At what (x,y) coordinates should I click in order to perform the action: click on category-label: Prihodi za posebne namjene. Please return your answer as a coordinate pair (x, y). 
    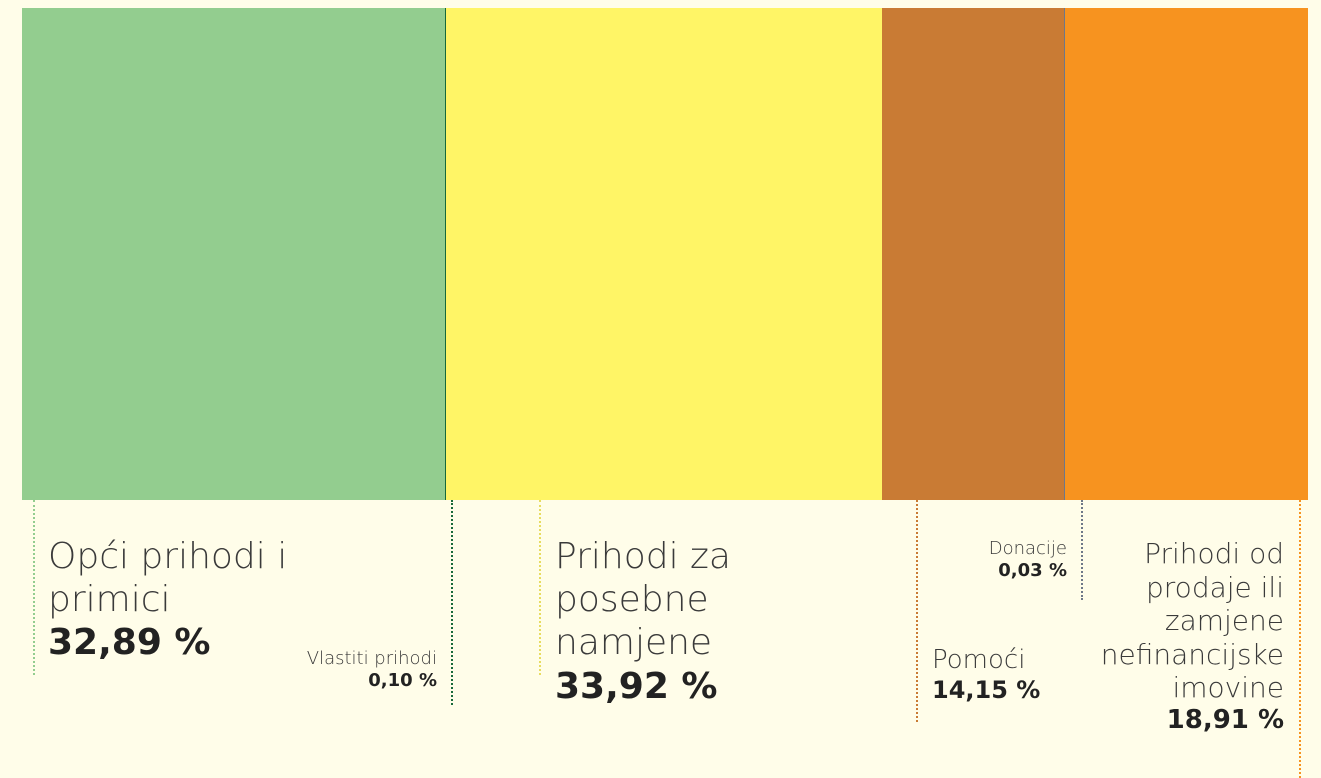
    Looking at the image, I should click on (643, 600).